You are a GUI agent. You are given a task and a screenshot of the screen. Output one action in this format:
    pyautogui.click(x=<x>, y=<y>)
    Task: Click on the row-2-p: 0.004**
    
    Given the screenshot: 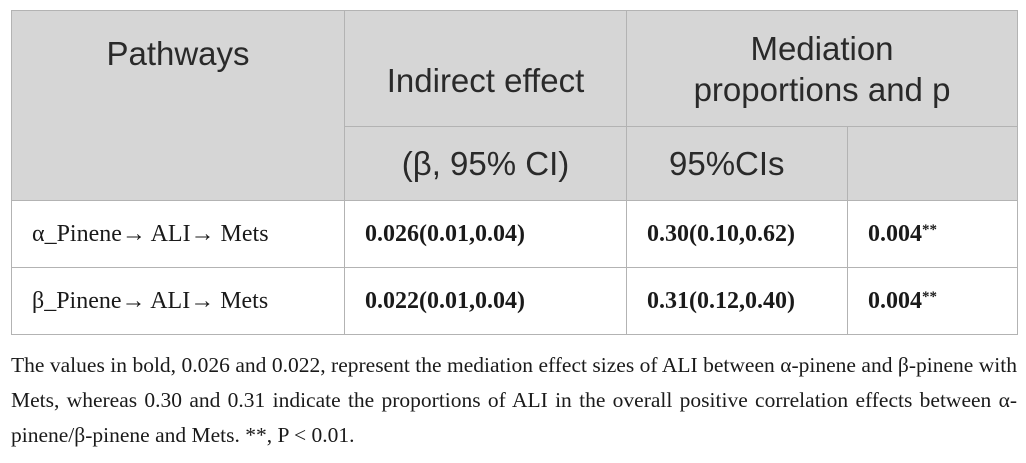 What is the action you would take?
    pyautogui.click(x=932, y=301)
    